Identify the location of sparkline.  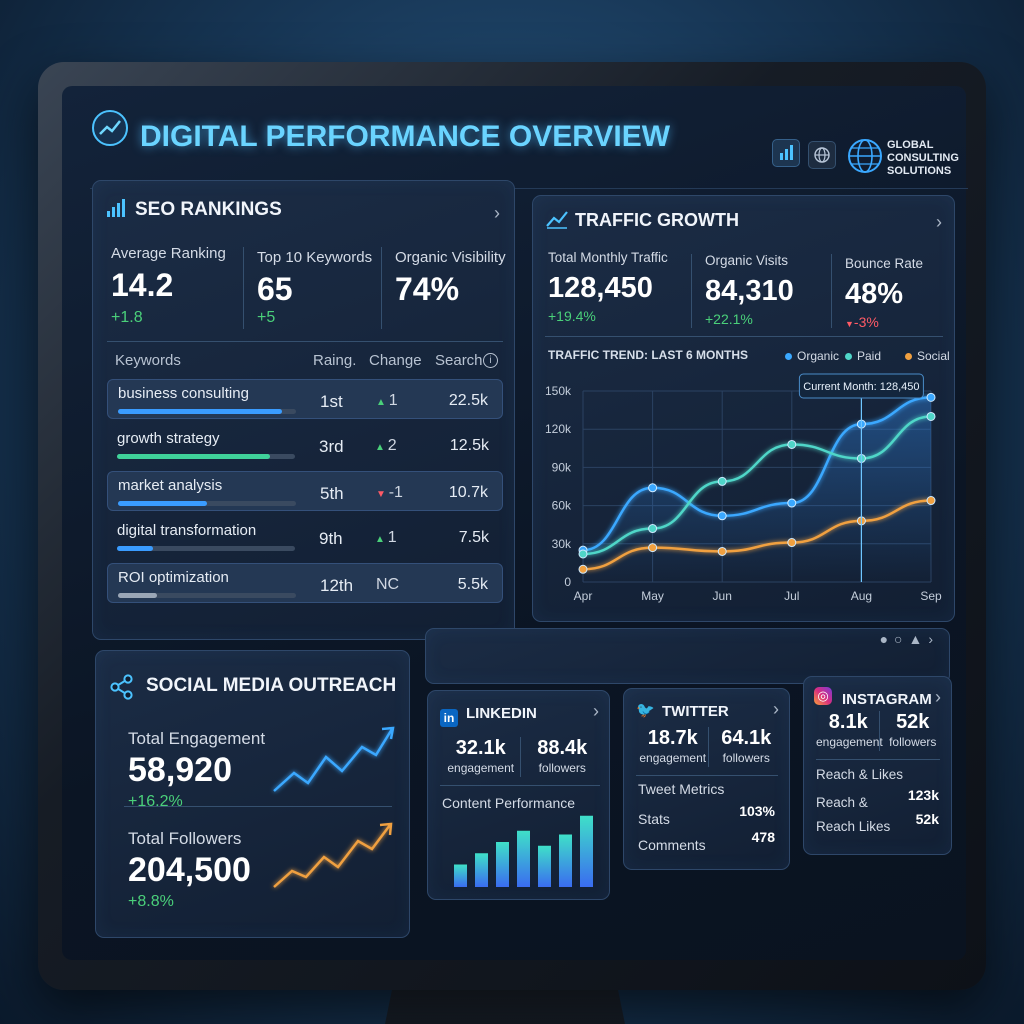
(333, 760).